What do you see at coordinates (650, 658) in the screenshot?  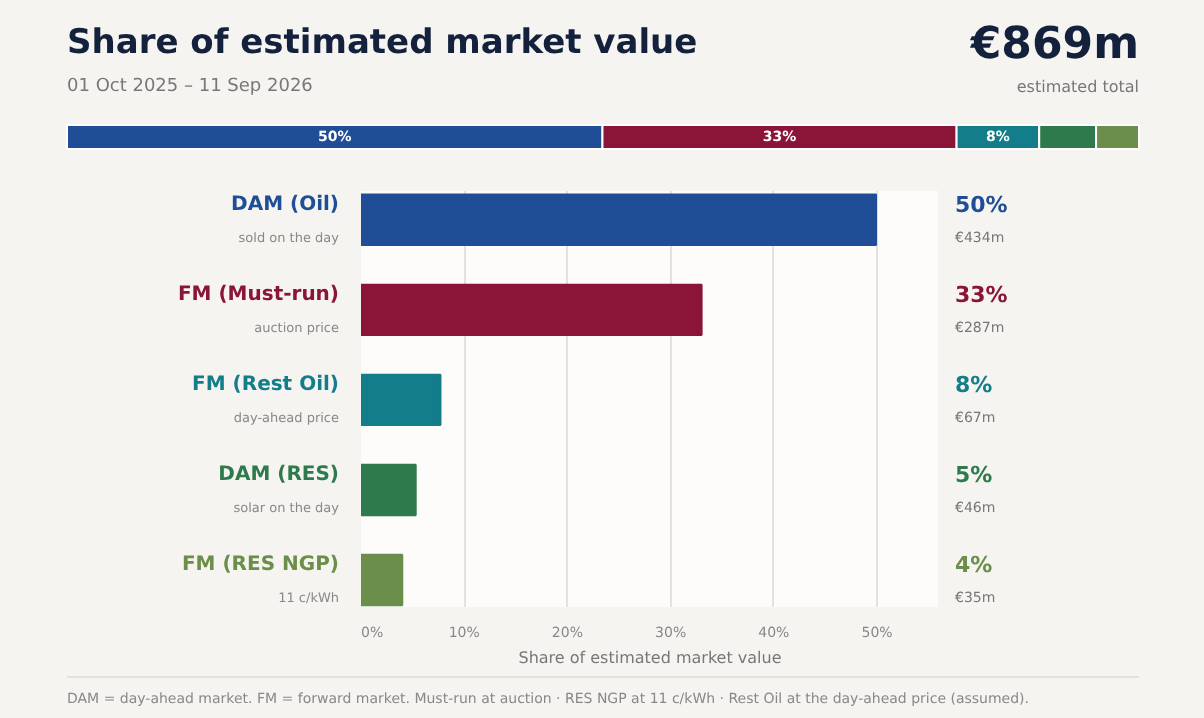 I see `x-axis-title: Share of estimated market value` at bounding box center [650, 658].